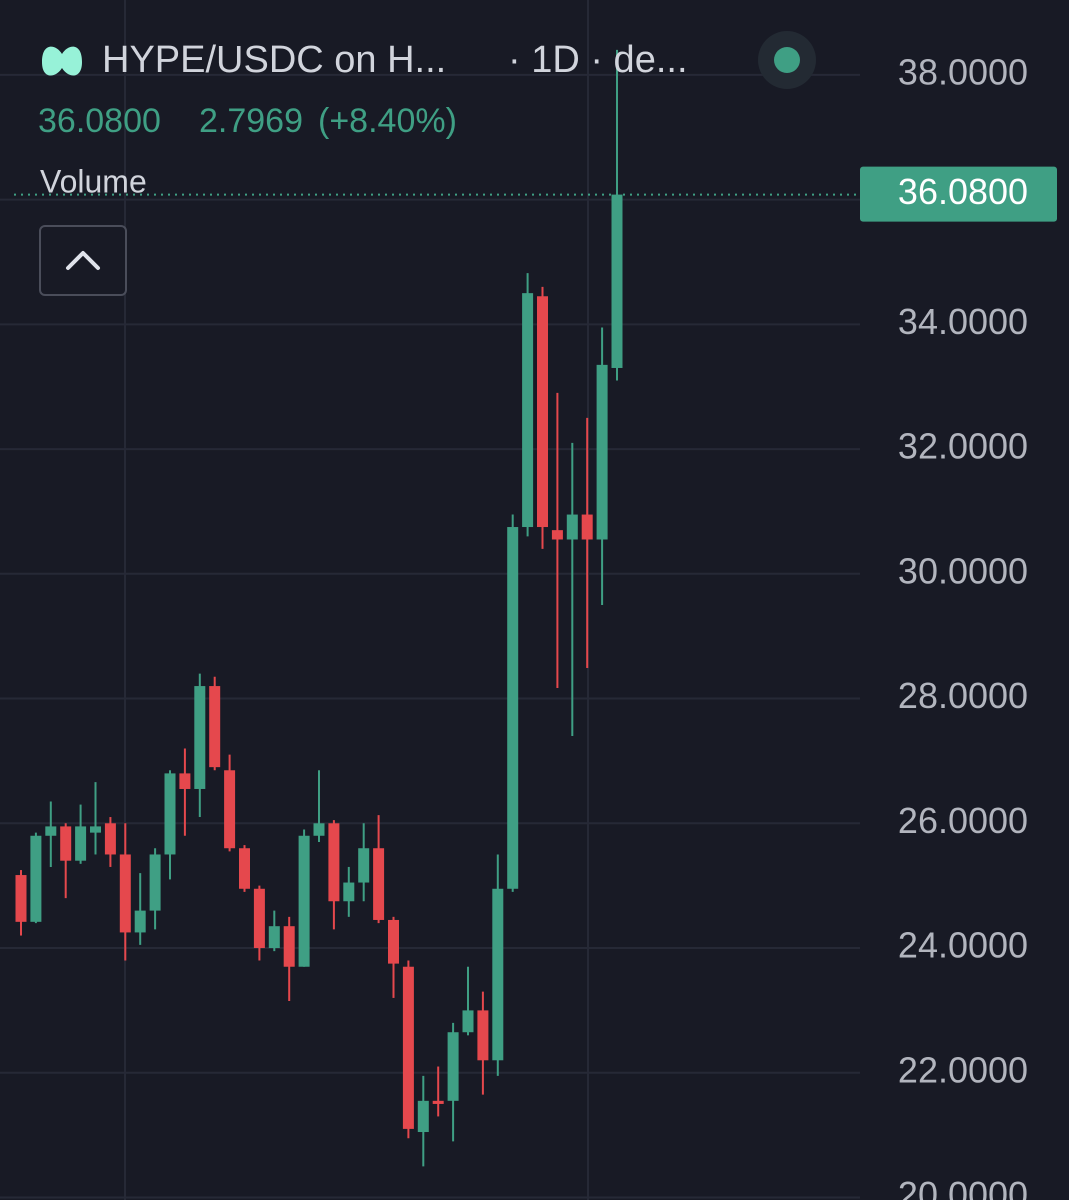 The image size is (1069, 1200). Describe the element at coordinates (387, 121) in the screenshot. I see `change-pct: (+8.40%)` at that location.